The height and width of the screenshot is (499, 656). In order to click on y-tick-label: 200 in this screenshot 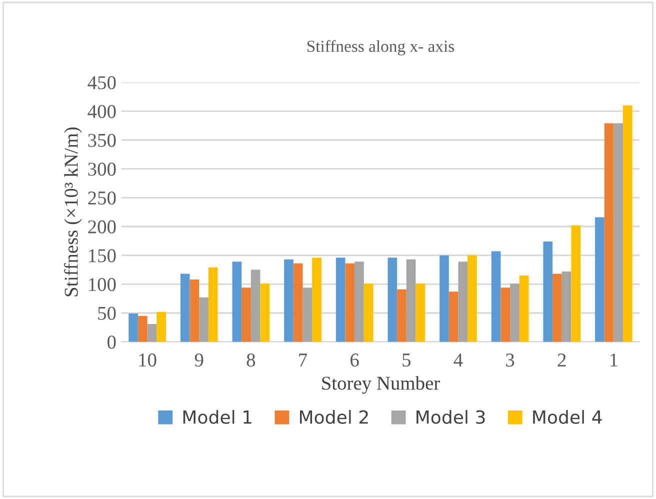, I will do `click(102, 227)`.